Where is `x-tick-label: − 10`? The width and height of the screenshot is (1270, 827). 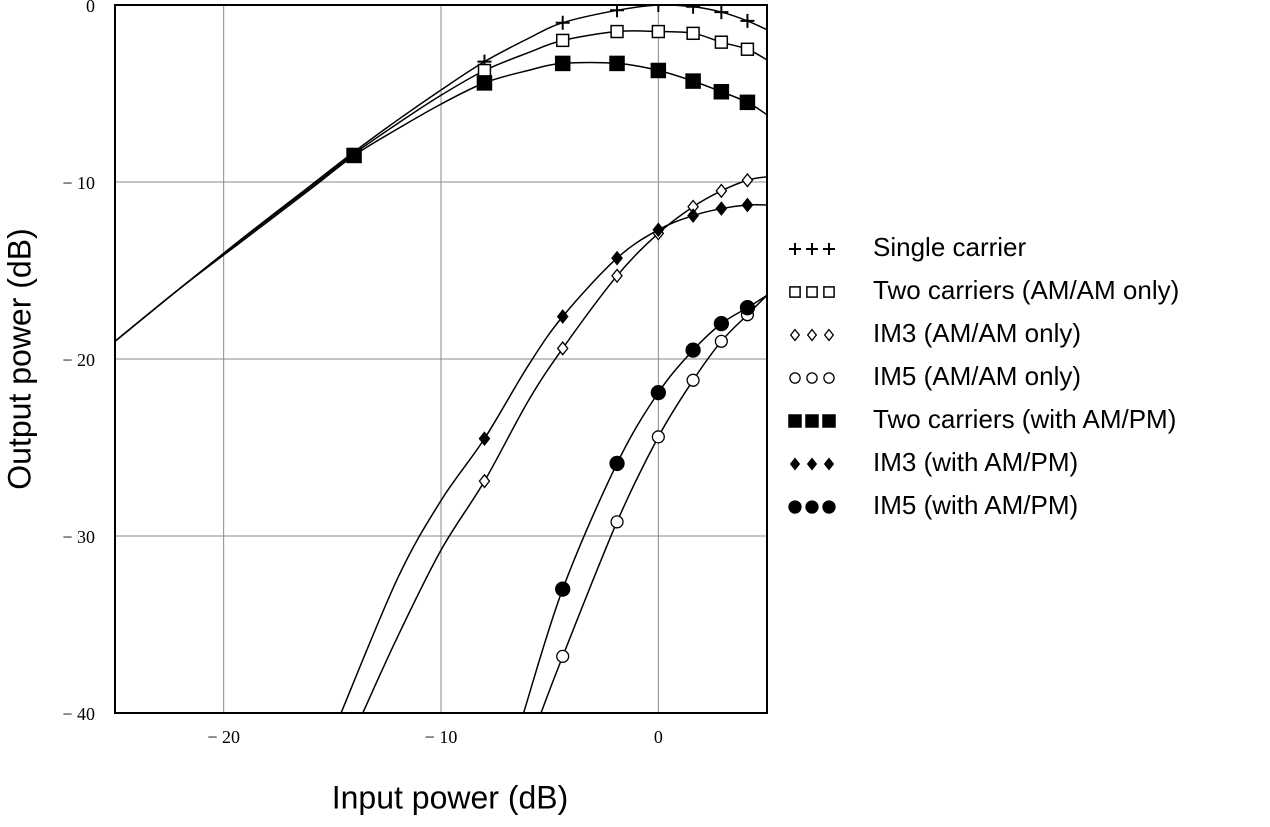
x-tick-label: − 10 is located at coordinates (441, 737).